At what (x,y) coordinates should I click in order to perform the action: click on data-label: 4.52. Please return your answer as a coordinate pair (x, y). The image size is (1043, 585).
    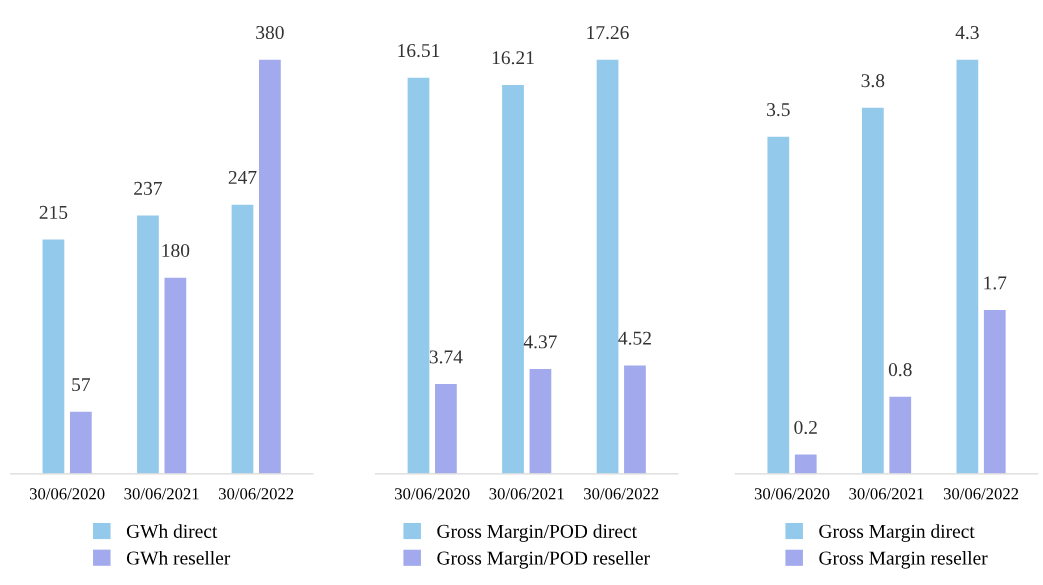
    Looking at the image, I should click on (634, 338).